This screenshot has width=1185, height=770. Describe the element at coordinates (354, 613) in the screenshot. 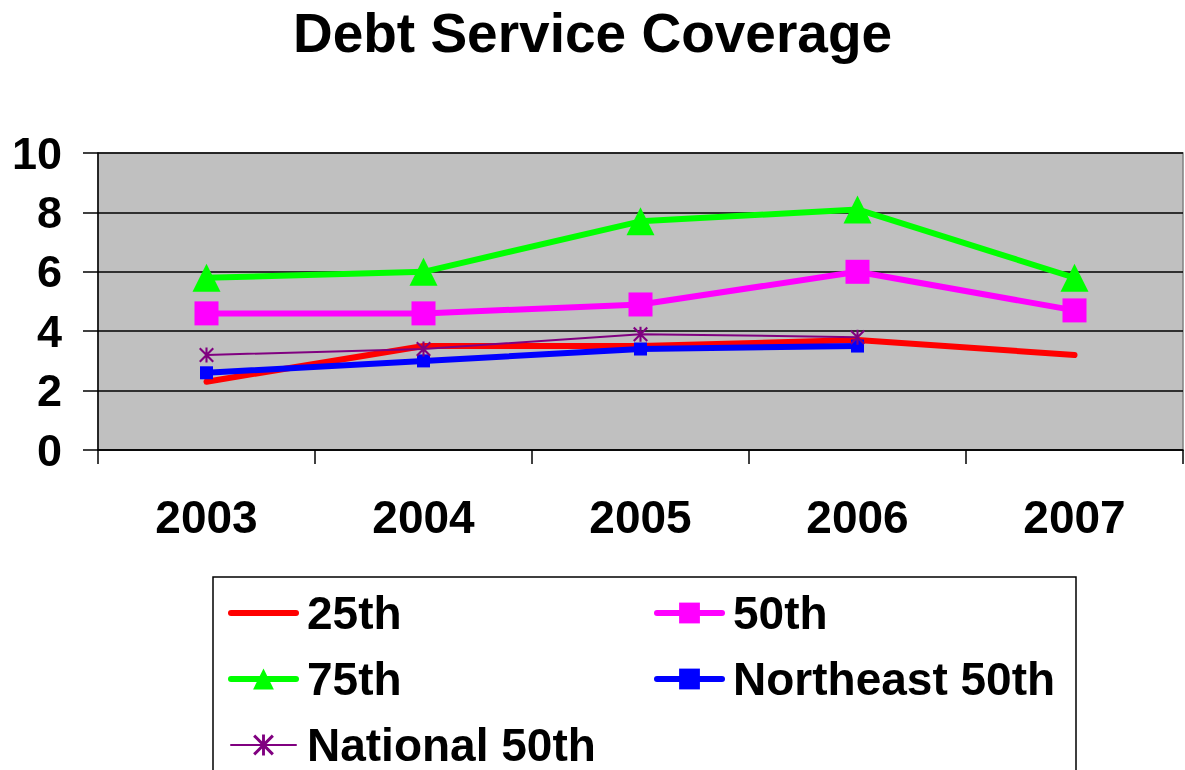

I see `legend-label: 25th` at that location.